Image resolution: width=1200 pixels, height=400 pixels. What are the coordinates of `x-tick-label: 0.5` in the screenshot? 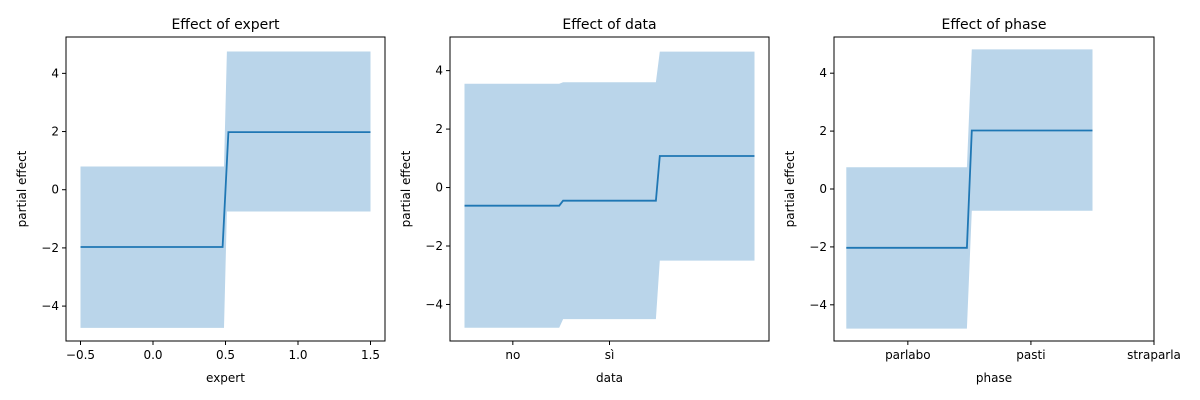 It's located at (225, 355).